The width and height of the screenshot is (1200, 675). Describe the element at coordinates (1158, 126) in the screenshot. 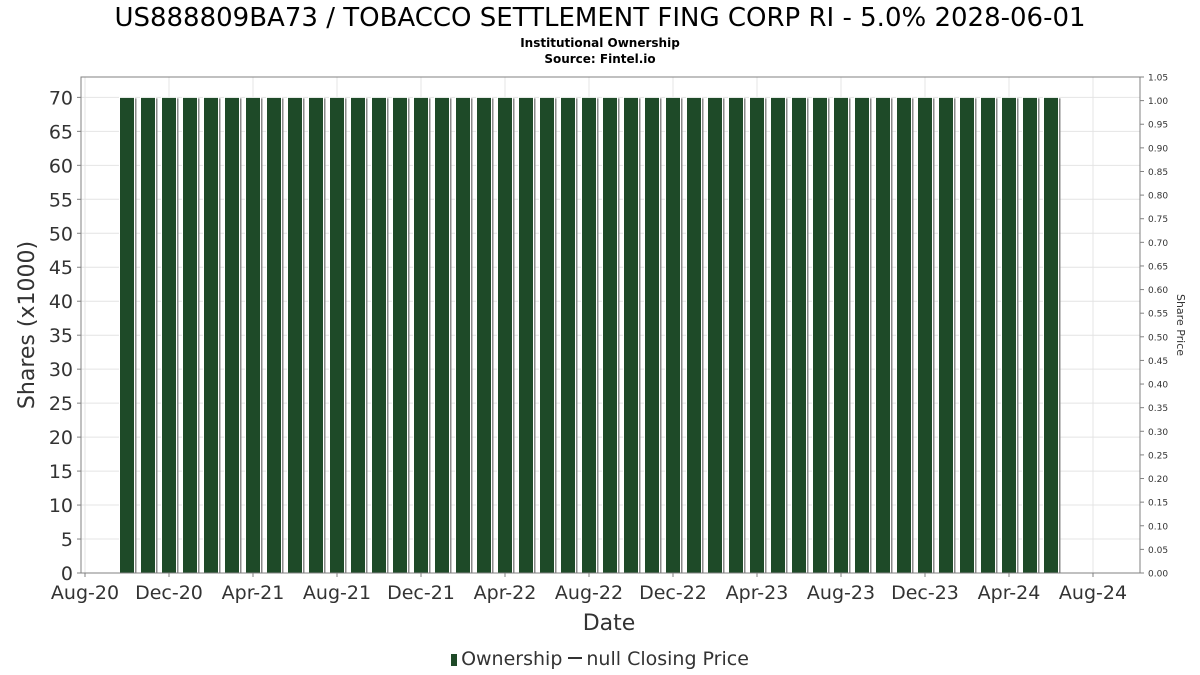

I see `y2-tick-label: 0.95` at that location.